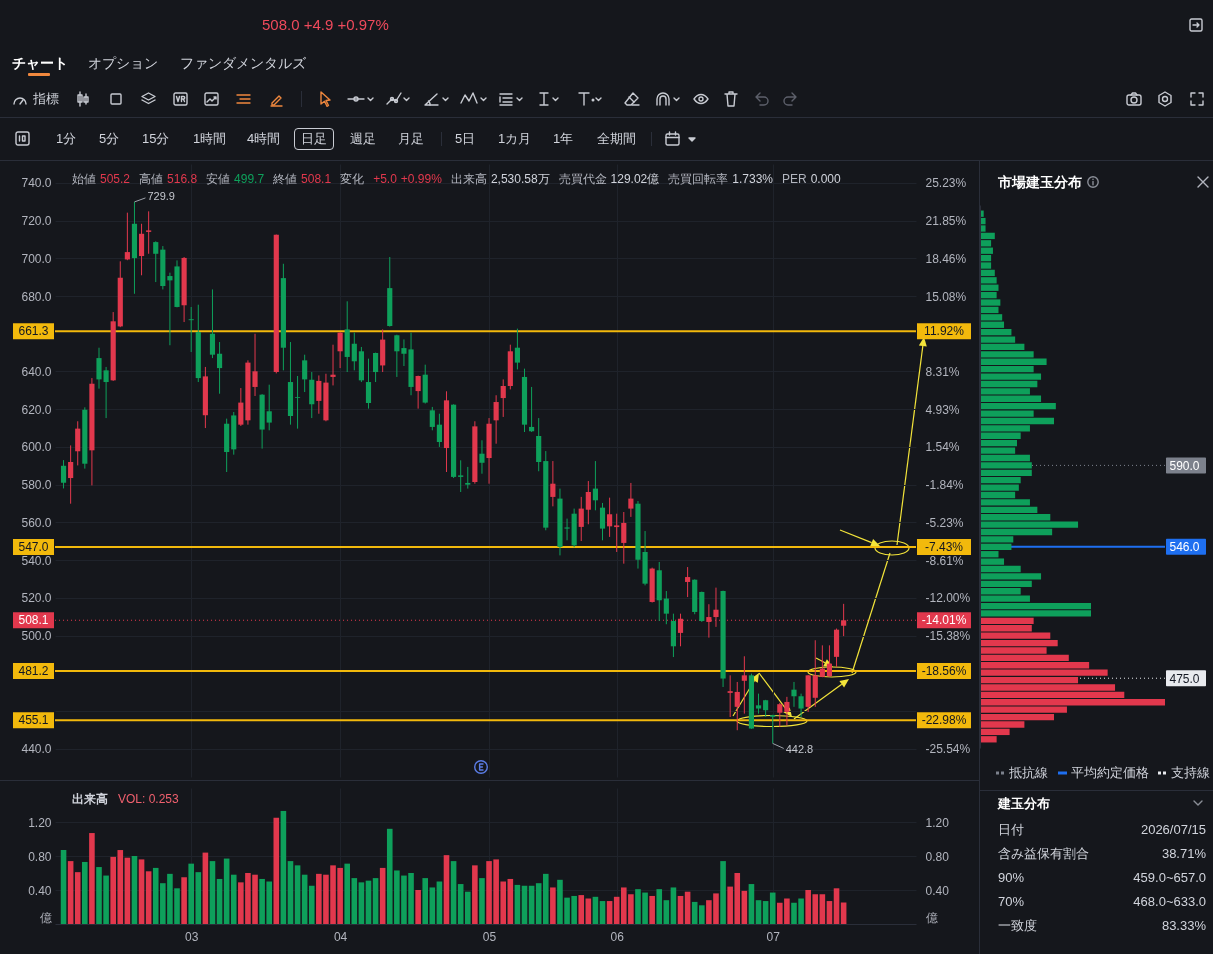 This screenshot has width=1213, height=954. I want to click on y-tick-label: 700.0, so click(36, 258).